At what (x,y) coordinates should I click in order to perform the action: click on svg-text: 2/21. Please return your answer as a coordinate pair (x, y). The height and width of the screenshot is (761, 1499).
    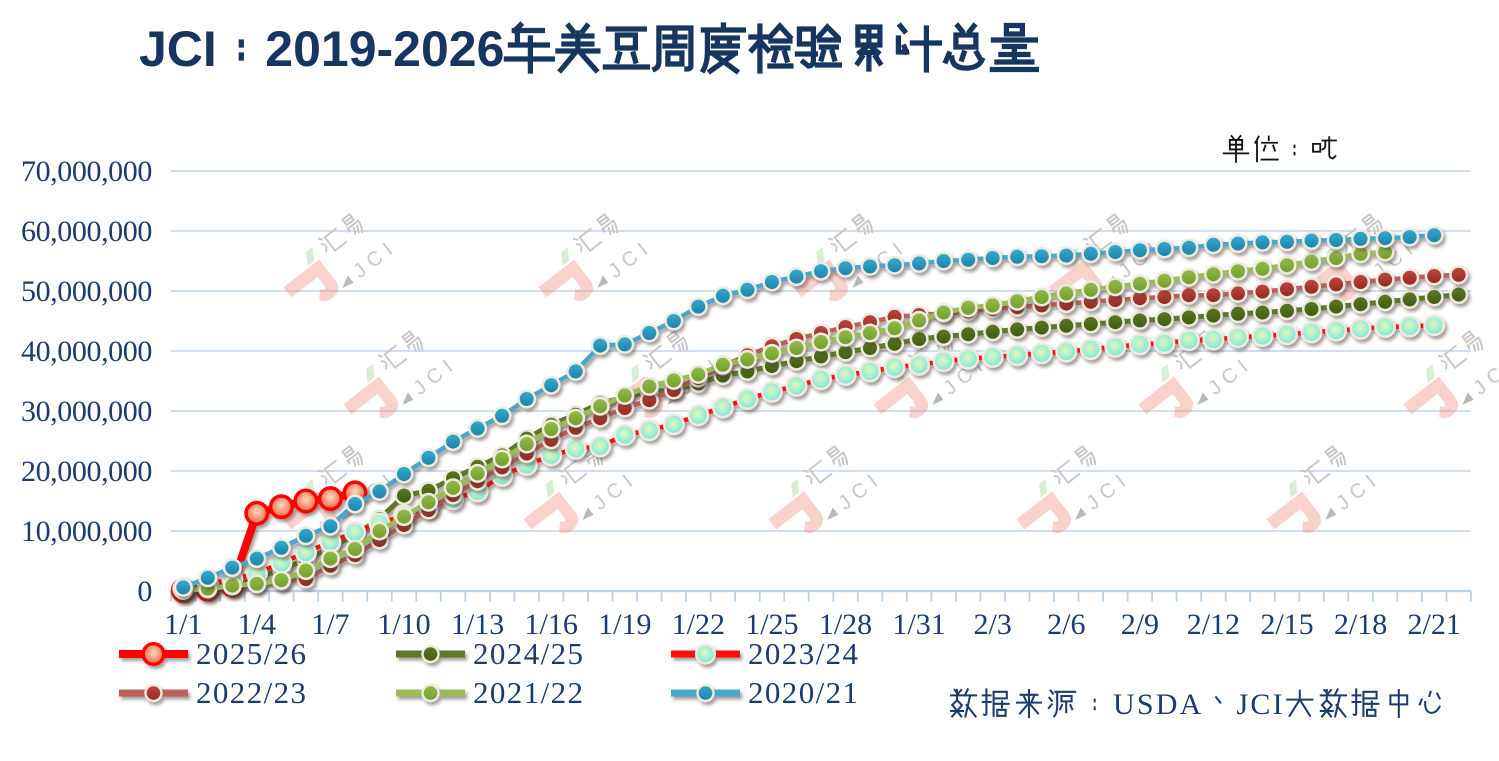
    Looking at the image, I should click on (1434, 624).